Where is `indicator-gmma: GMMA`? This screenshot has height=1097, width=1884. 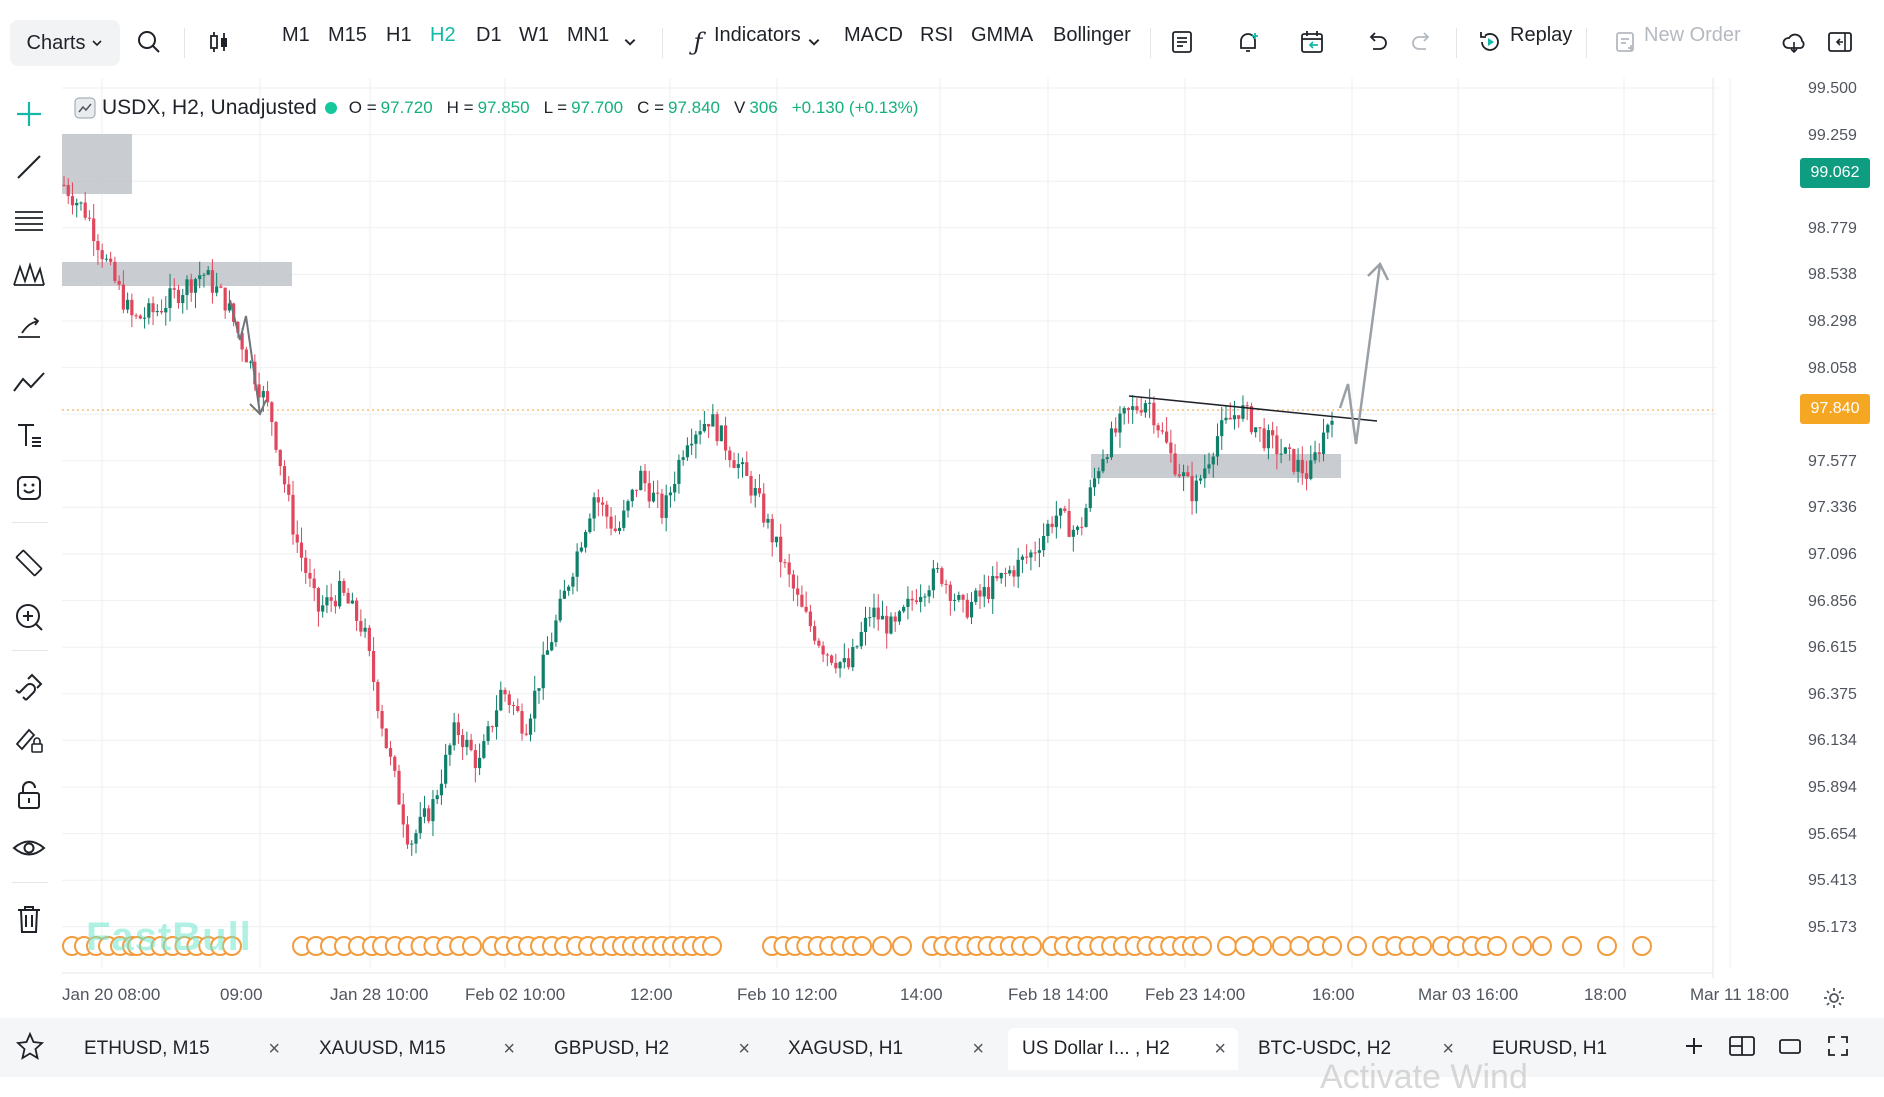
indicator-gmma: GMMA is located at coordinates (1002, 35).